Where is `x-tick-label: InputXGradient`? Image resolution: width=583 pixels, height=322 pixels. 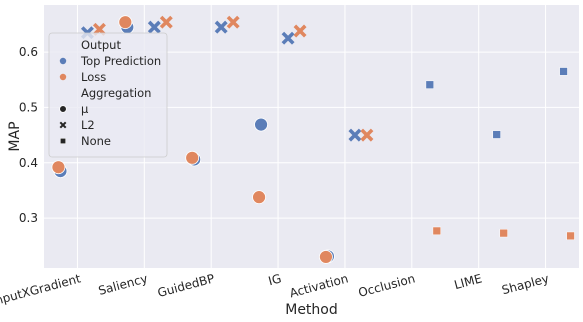
x-tick-label: InputXGradient is located at coordinates (41, 289).